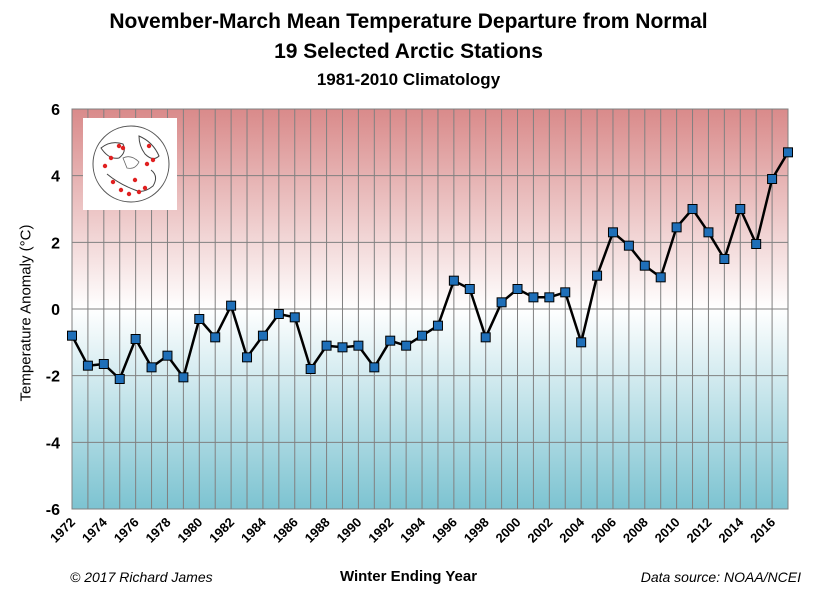  What do you see at coordinates (572, 530) in the screenshot?
I see `x-tick-label: 2004` at bounding box center [572, 530].